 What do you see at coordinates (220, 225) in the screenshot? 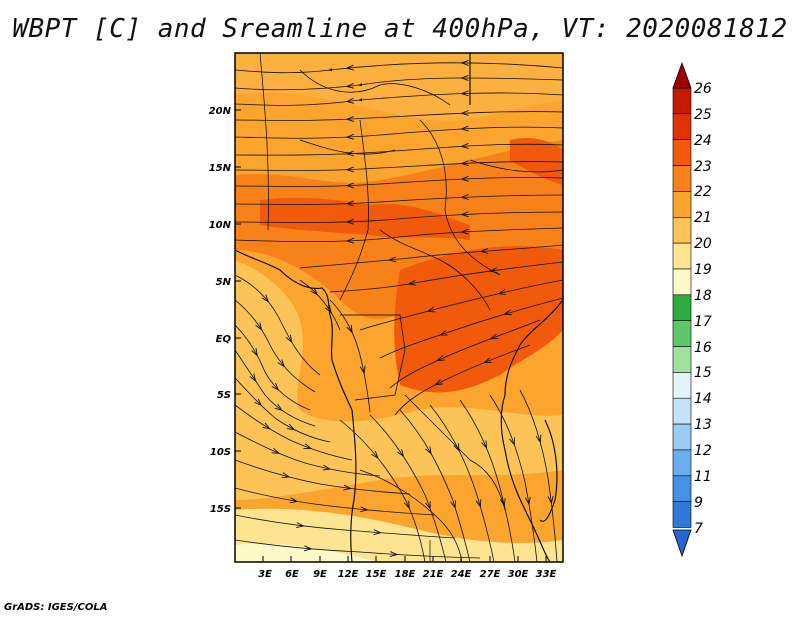
I see `lat-label: 10N` at bounding box center [220, 225].